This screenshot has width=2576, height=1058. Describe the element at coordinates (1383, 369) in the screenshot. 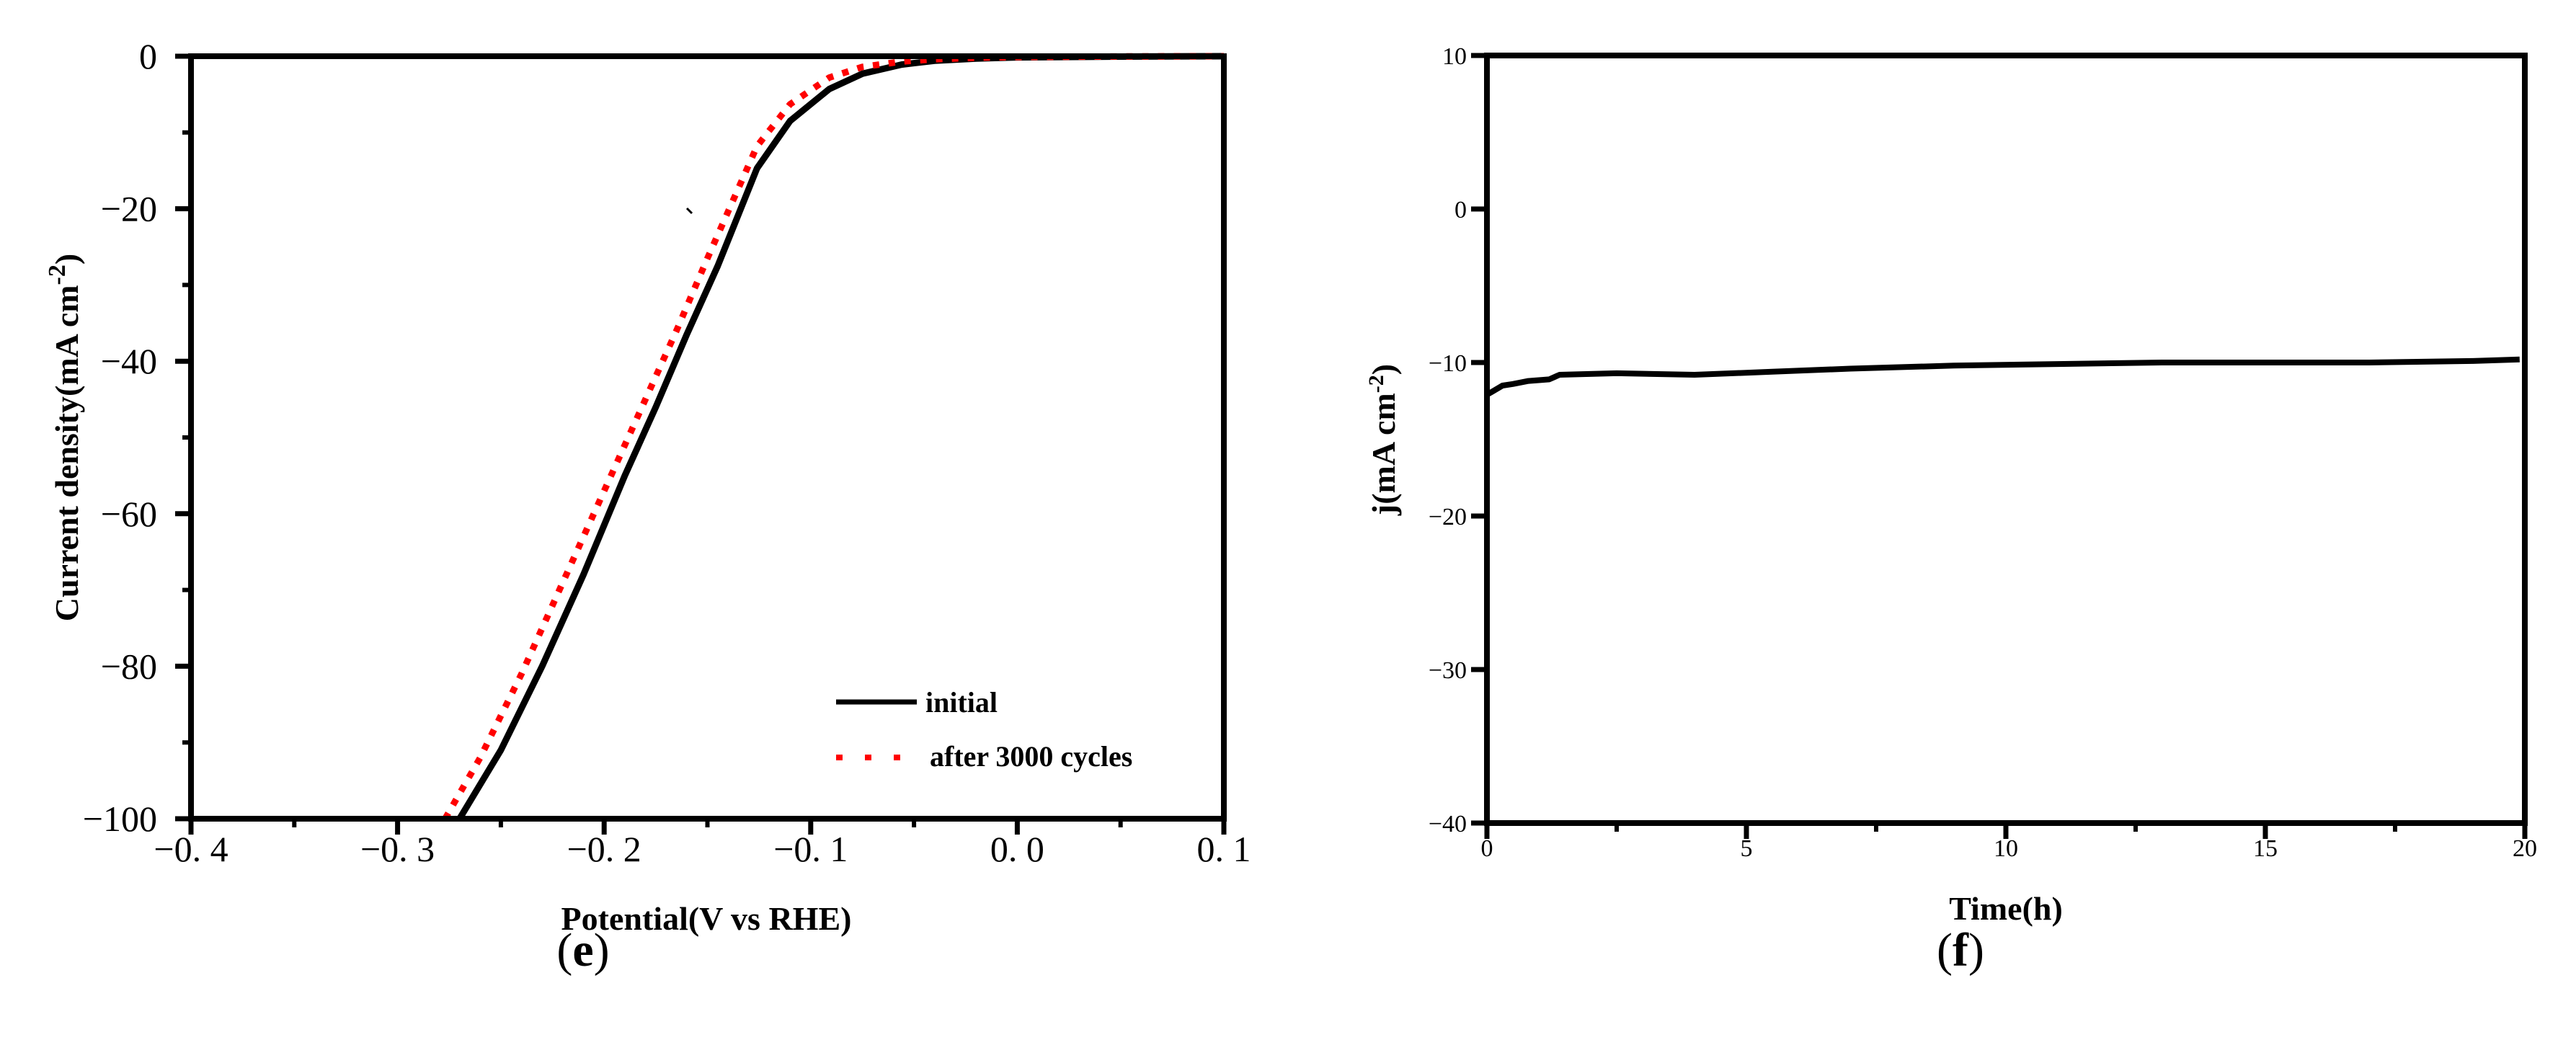

I see `y-axis-title-f-close: )` at that location.